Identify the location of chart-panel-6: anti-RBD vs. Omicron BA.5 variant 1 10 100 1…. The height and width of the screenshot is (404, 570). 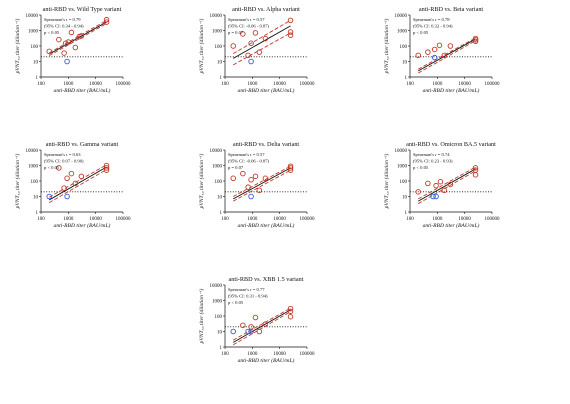
(441, 185).